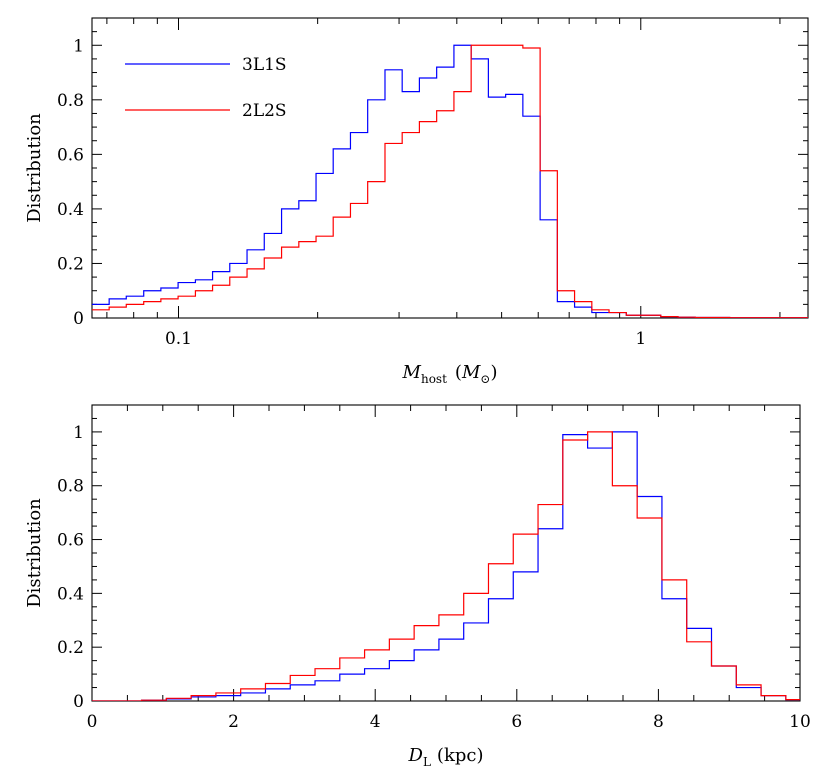 This screenshot has height=780, width=830. What do you see at coordinates (264, 111) in the screenshot?
I see `legend-label-2l2s: 2L2S` at bounding box center [264, 111].